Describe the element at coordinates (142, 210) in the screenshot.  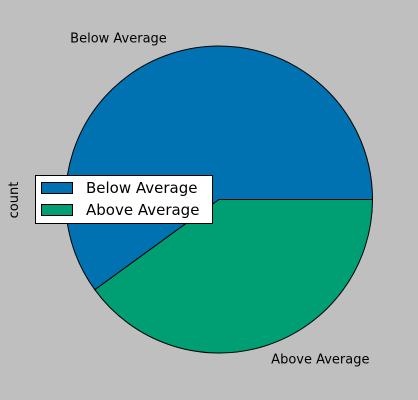
I see `legend-label: Above Average` at that location.